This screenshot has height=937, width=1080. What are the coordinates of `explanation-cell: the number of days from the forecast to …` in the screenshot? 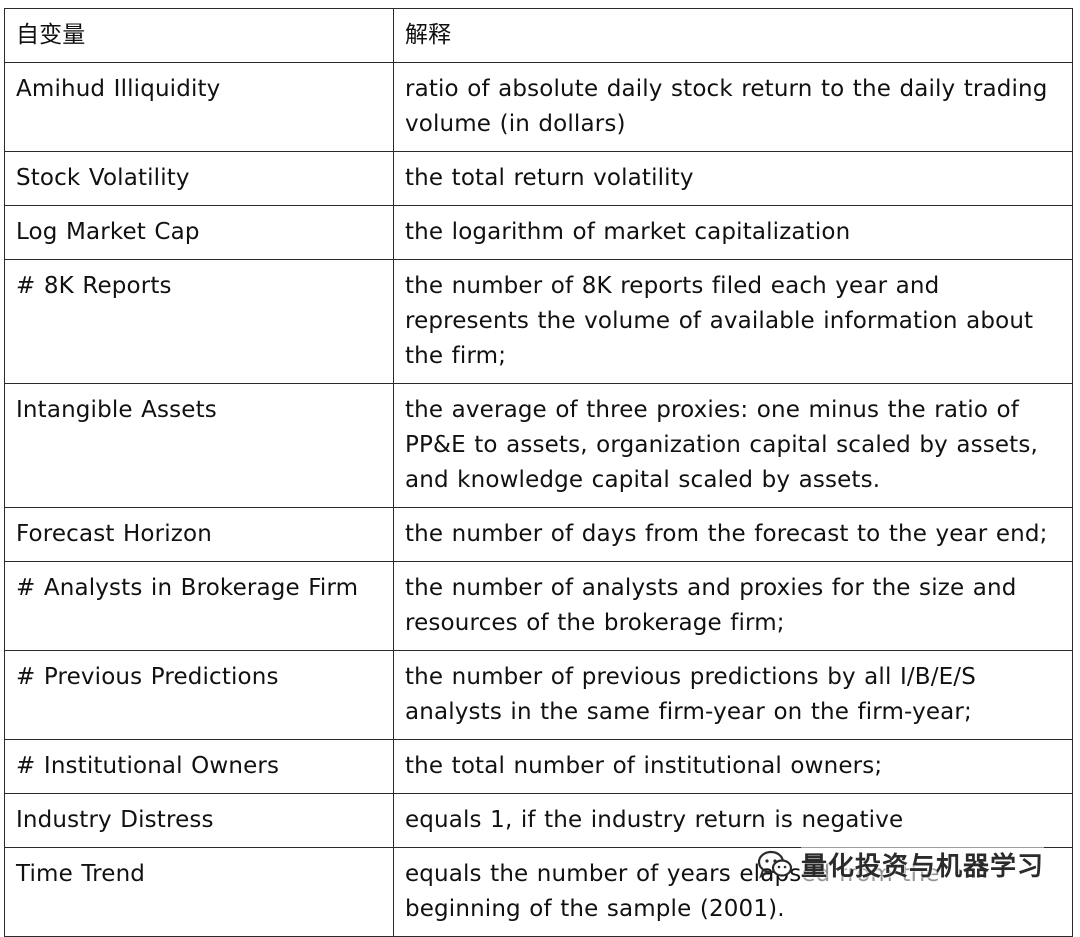 It's located at (733, 534).